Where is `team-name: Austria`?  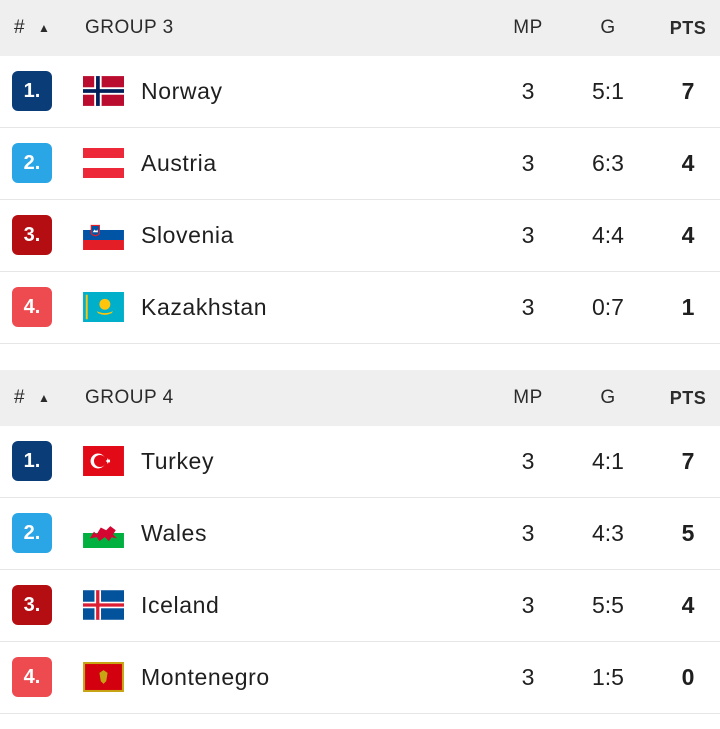
team-name: Austria is located at coordinates (179, 163).